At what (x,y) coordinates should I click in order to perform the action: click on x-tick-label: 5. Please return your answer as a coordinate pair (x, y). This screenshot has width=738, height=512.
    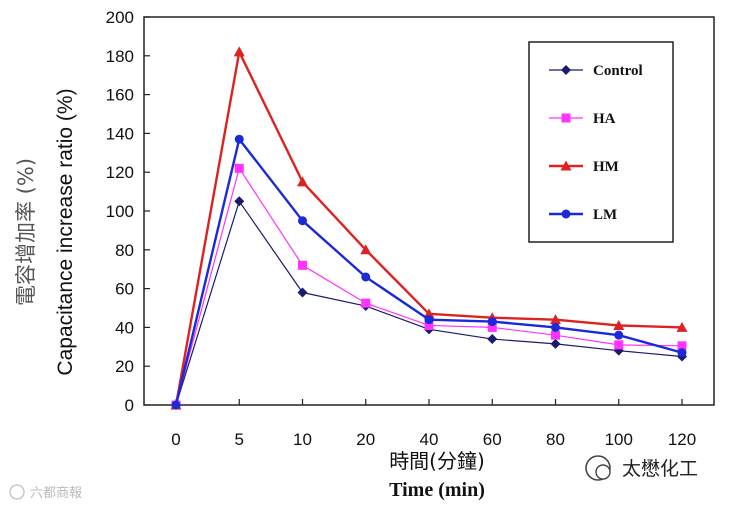
    Looking at the image, I should click on (239, 439).